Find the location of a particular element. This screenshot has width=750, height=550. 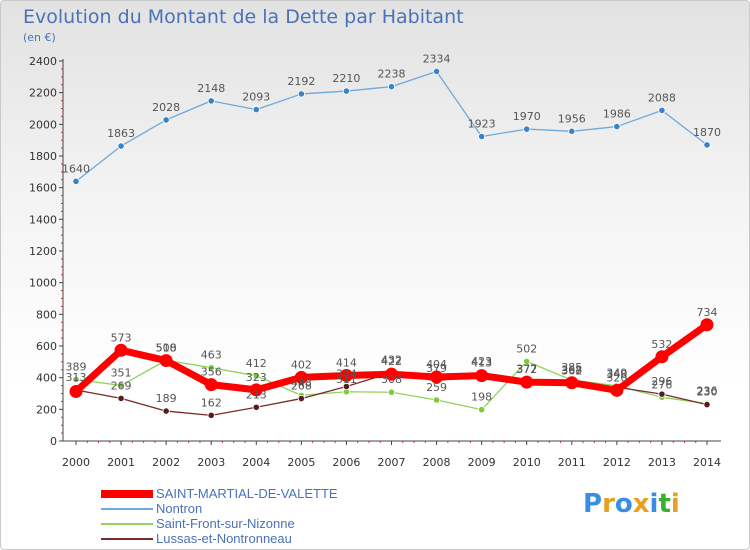

data-label-1: 2192 is located at coordinates (301, 81).